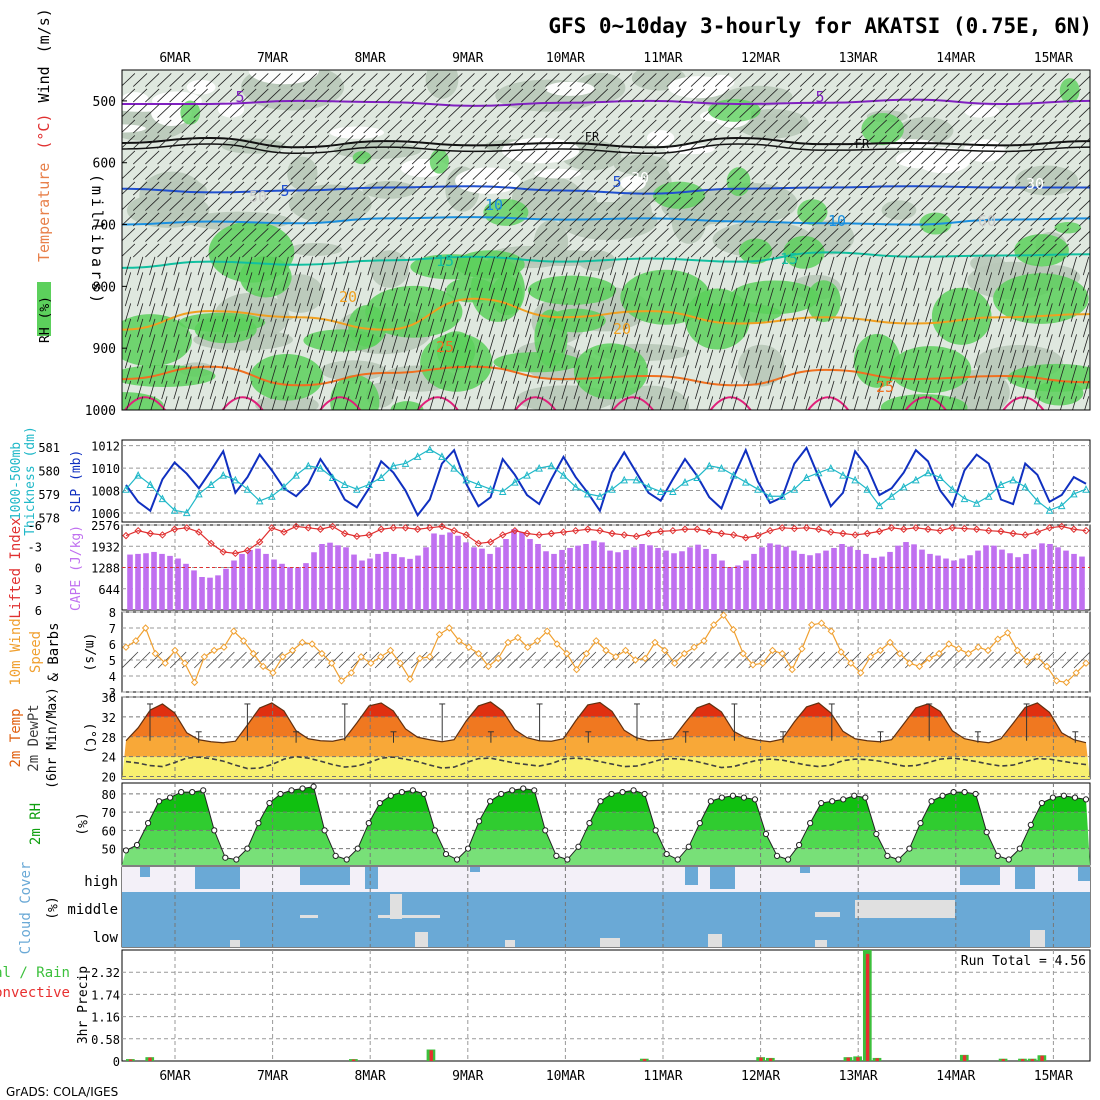  I want to click on top-date-label: 9MAR, so click(467, 58).